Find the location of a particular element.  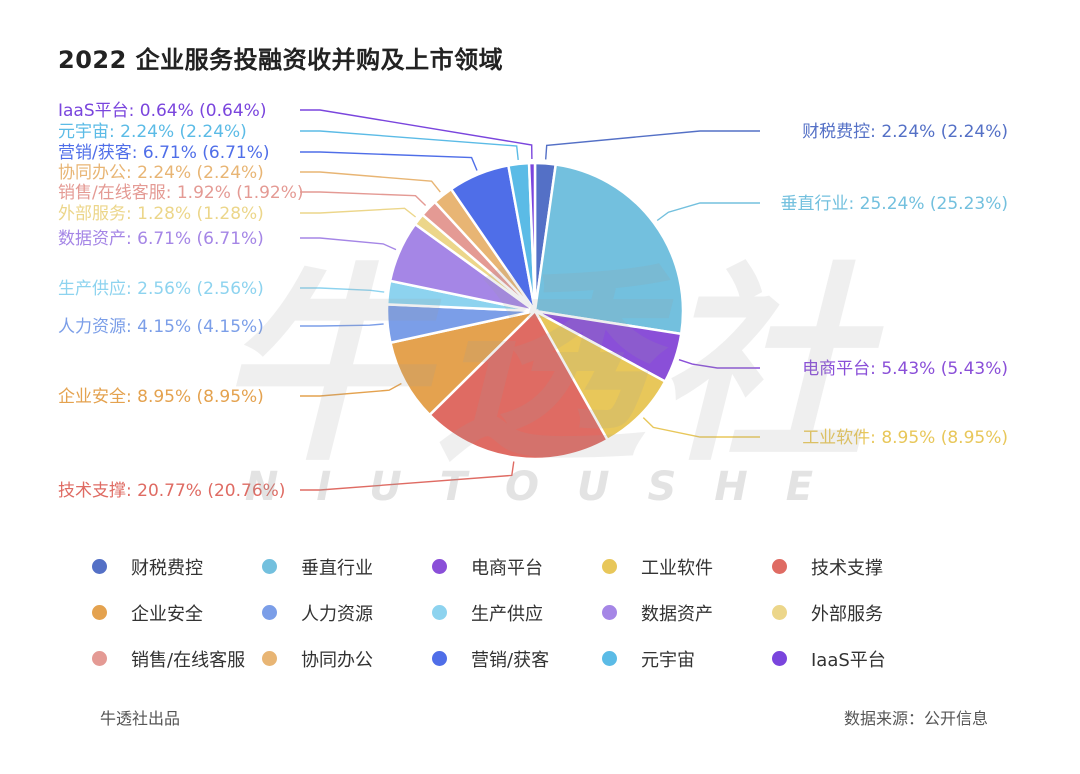

legend-label: 工业软件 is located at coordinates (677, 568).